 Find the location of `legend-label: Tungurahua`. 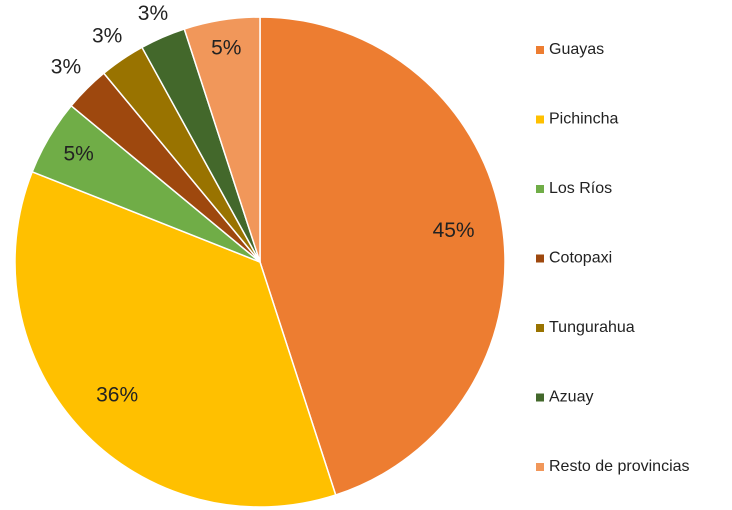

legend-label: Tungurahua is located at coordinates (592, 327).